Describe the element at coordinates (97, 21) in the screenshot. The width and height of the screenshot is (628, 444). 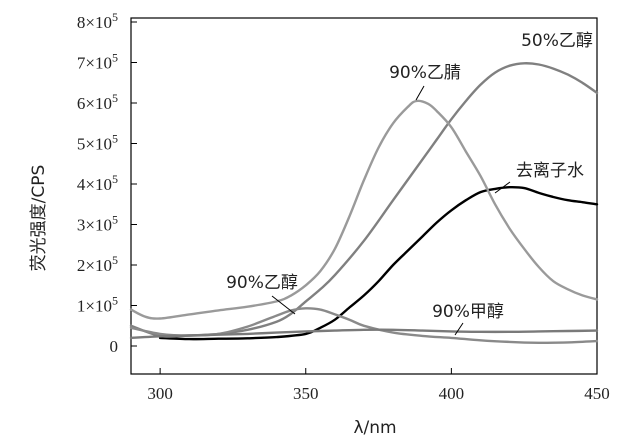
I see `y-tick-label: 8×10⁵` at that location.